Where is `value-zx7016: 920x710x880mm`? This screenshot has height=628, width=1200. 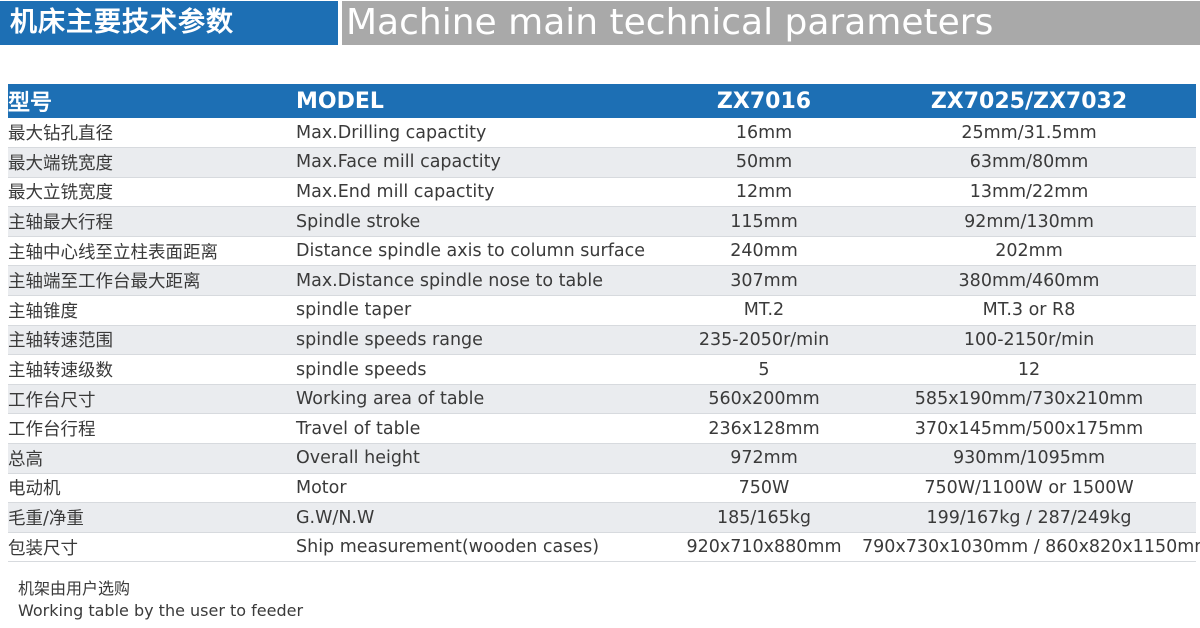 value-zx7016: 920x710x880mm is located at coordinates (764, 547).